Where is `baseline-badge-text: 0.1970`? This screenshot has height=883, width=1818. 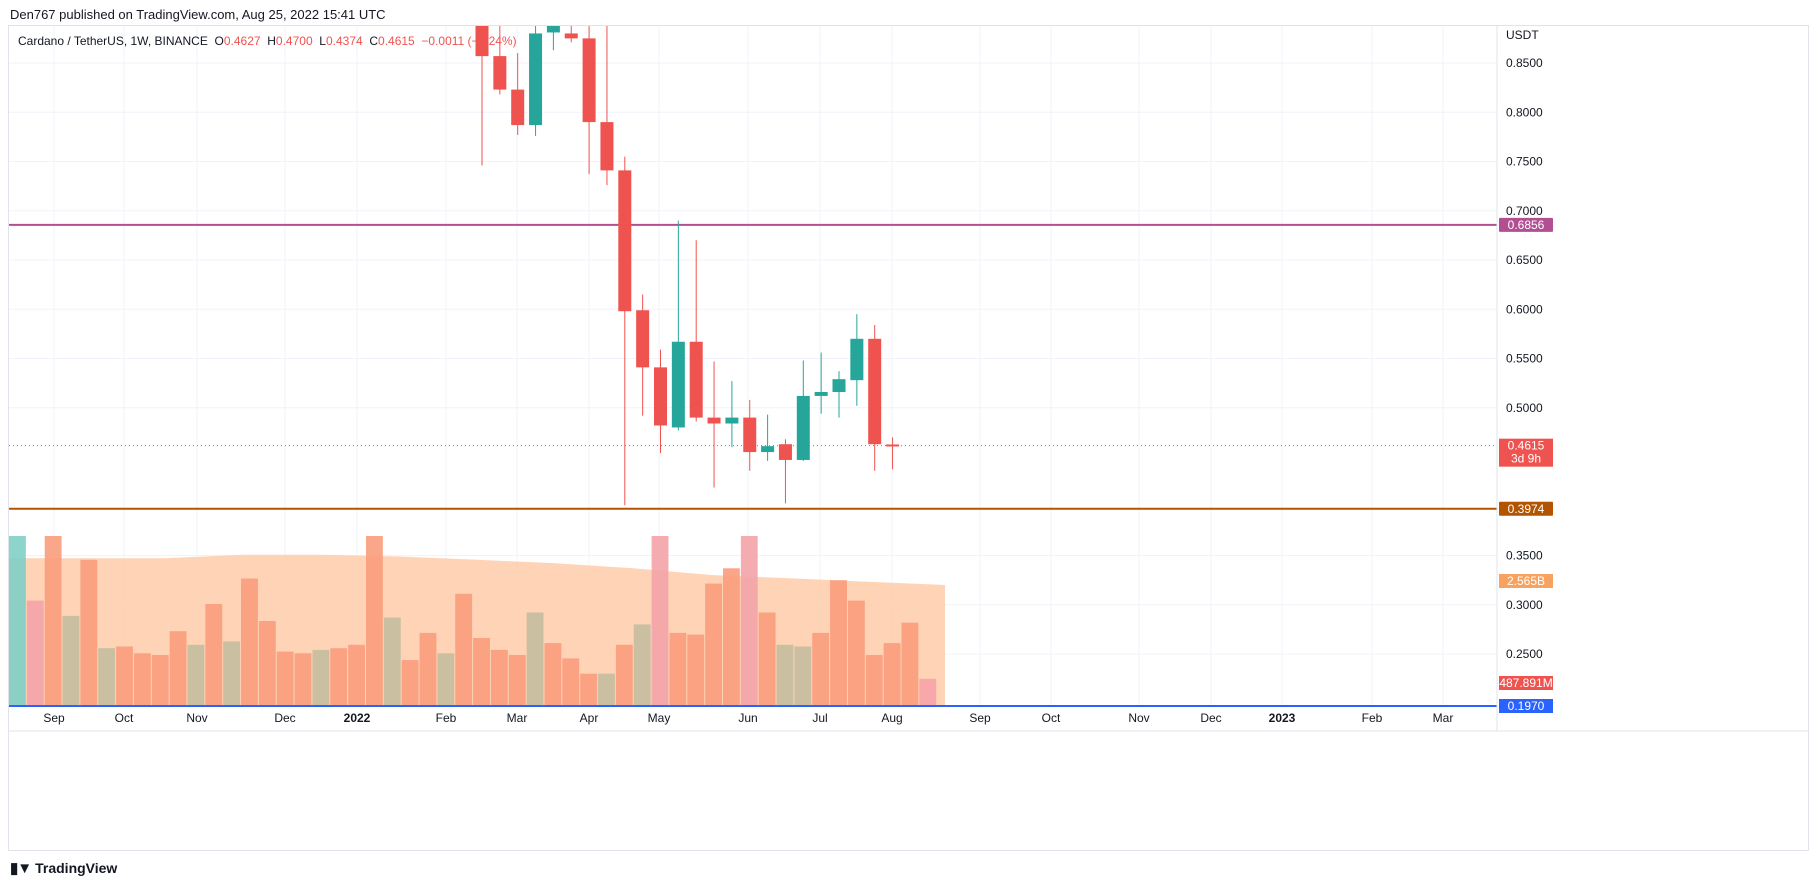 baseline-badge-text: 0.1970 is located at coordinates (1526, 706).